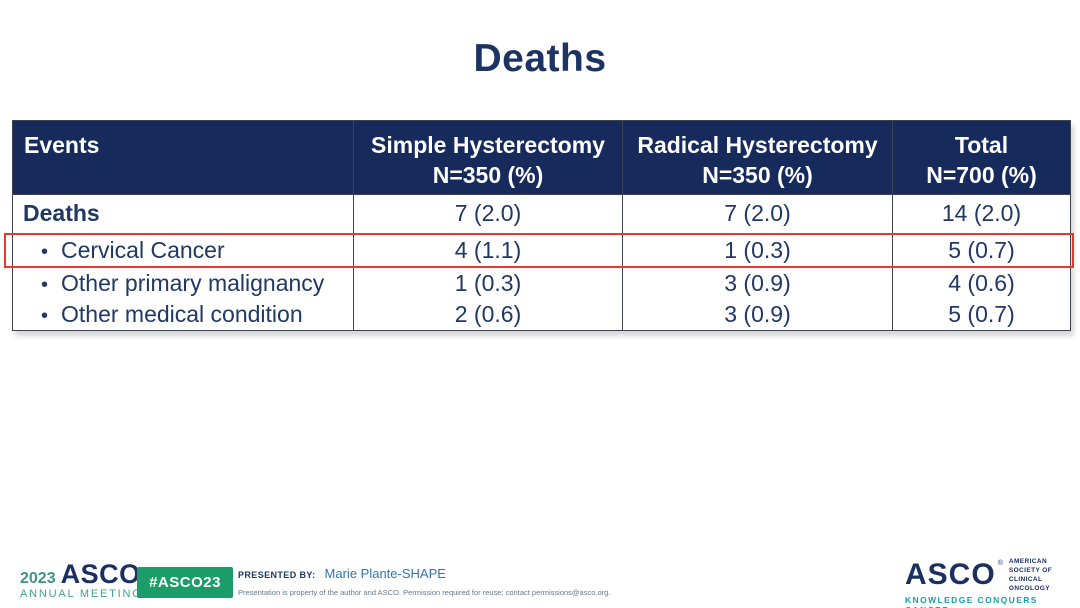 This screenshot has width=1080, height=608. I want to click on registered-mark-icon: ®, so click(1000, 563).